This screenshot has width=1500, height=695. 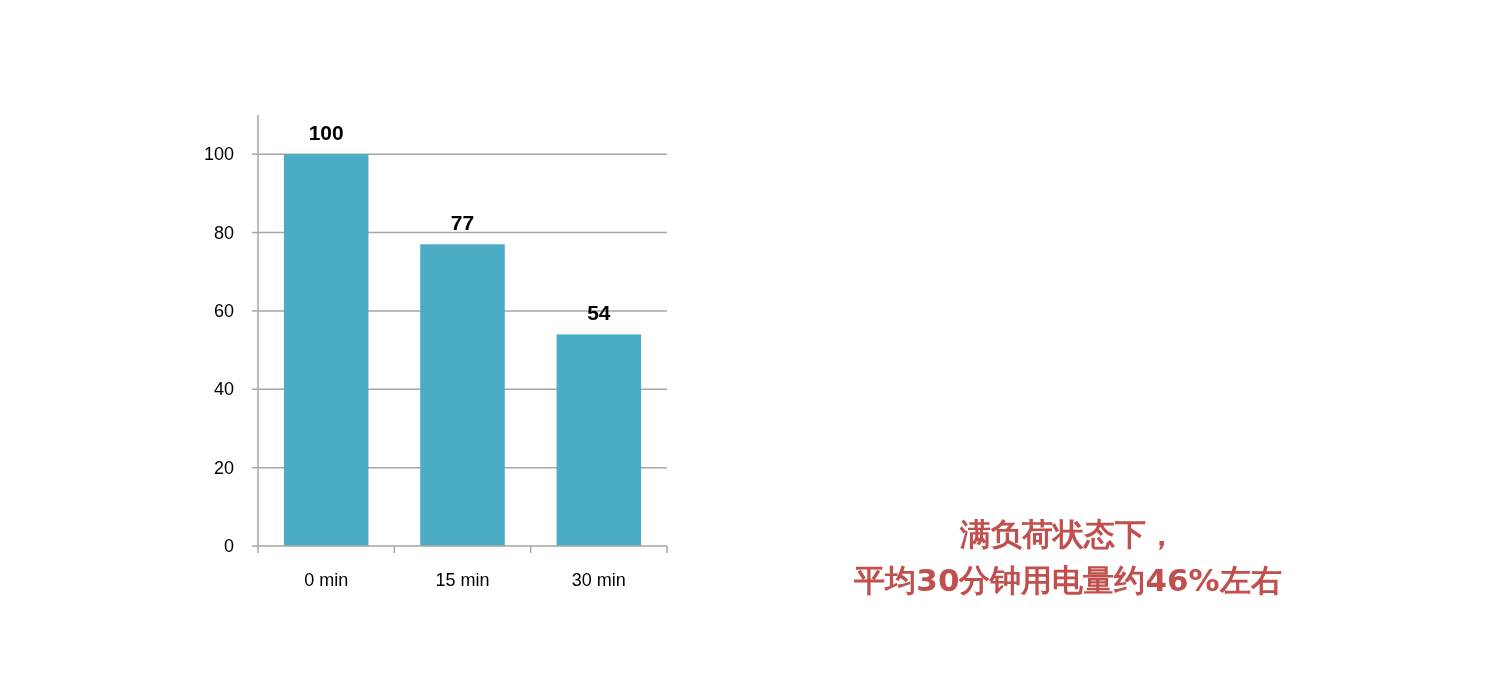 I want to click on y-tick-label: 40, so click(x=223, y=389).